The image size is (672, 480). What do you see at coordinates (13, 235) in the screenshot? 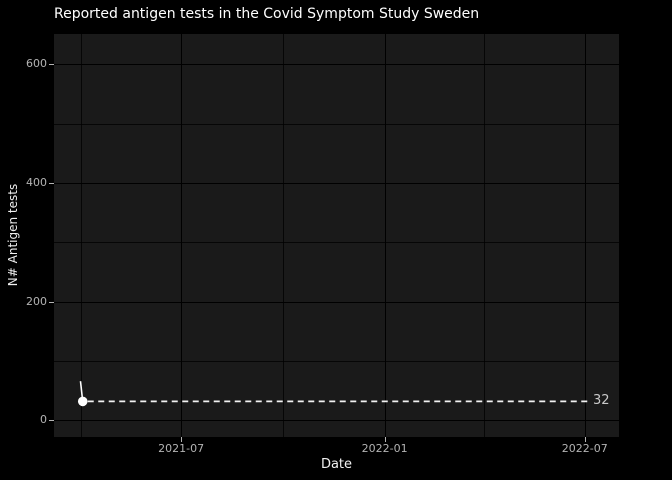
I see `y-axis-title: N# Antigen tests` at bounding box center [13, 235].